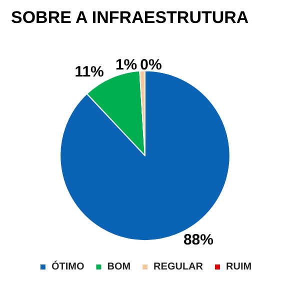 This screenshot has height=283, width=290. What do you see at coordinates (239, 267) in the screenshot?
I see `legend-label: RUIM` at bounding box center [239, 267].